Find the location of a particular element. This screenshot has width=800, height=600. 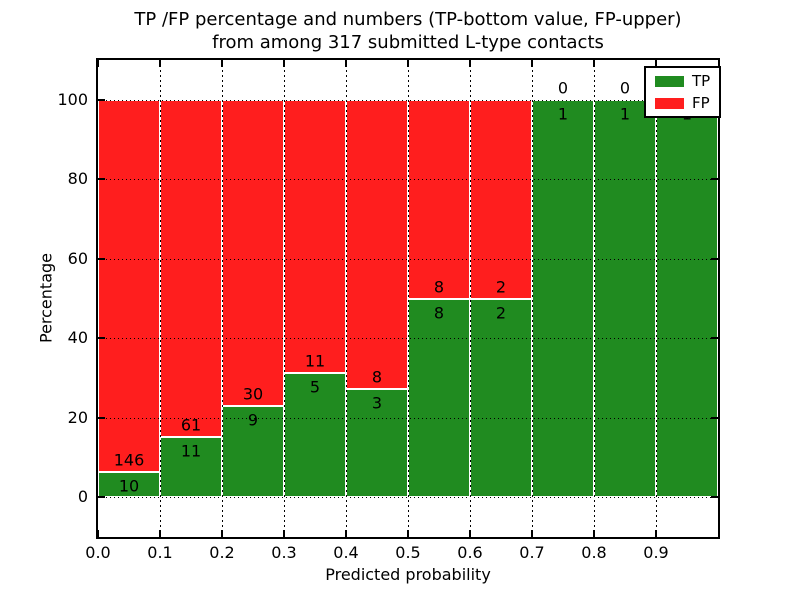

legend-swatch-tp is located at coordinates (669, 81).